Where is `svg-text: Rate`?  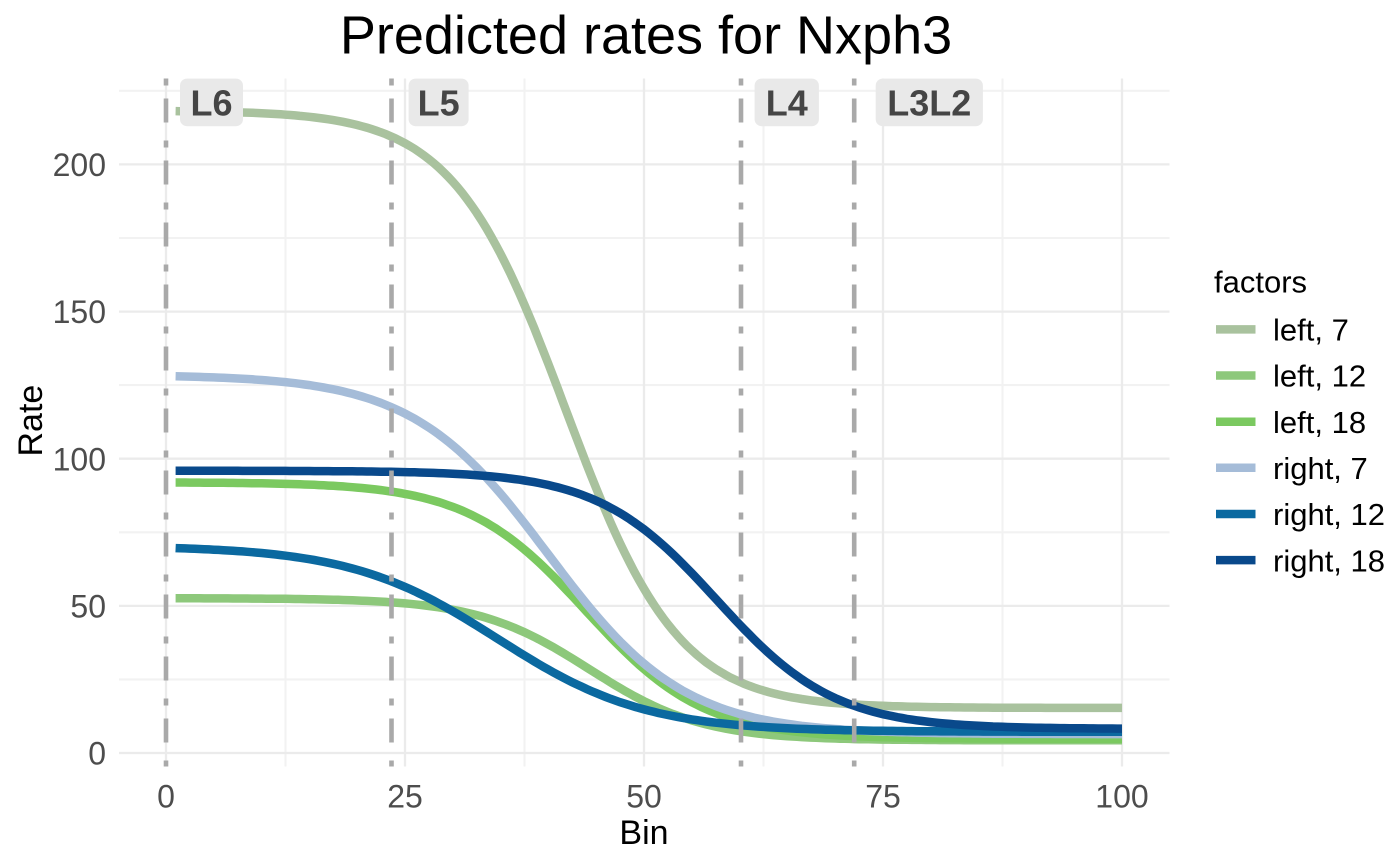
svg-text: Rate is located at coordinates (31, 421).